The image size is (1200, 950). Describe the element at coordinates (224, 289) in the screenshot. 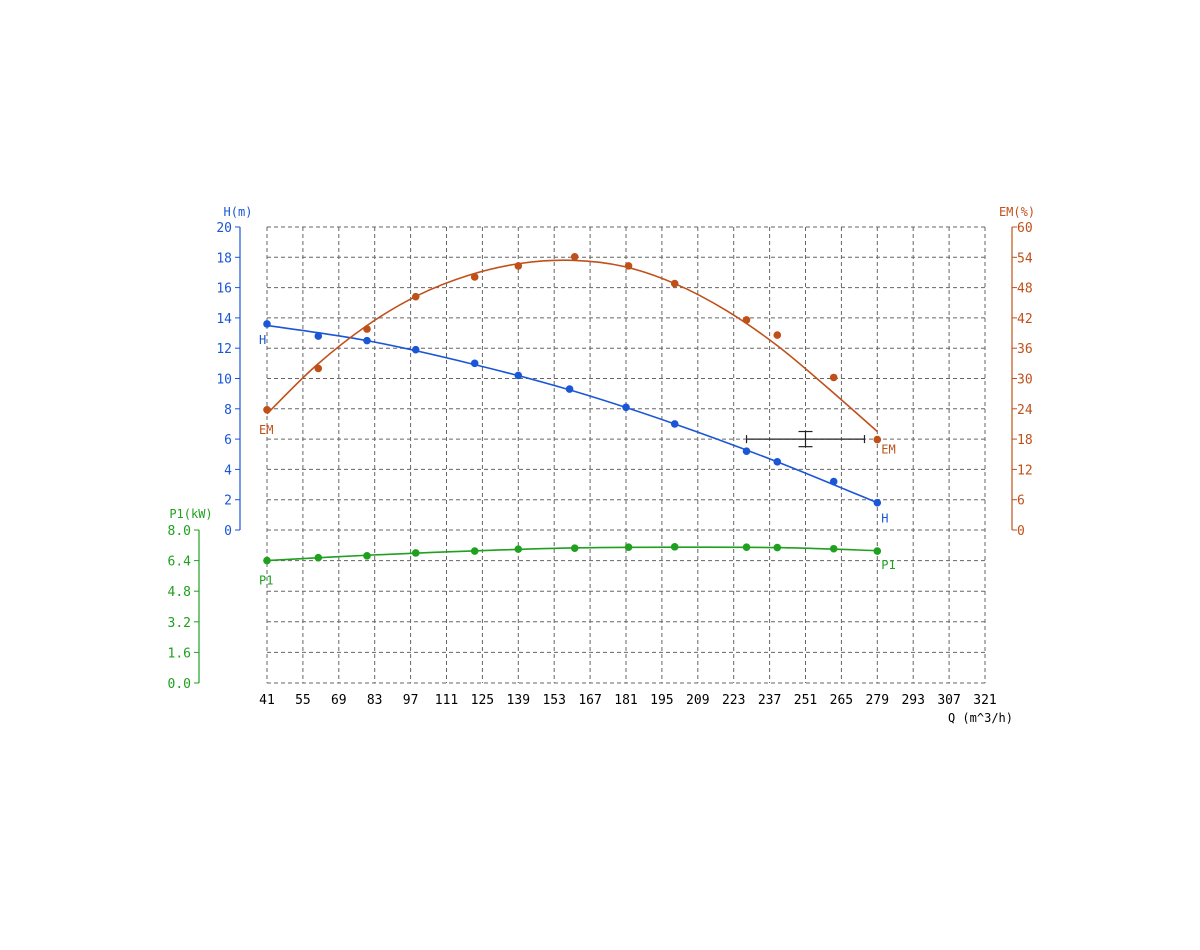

I see `h-tick-label: 16` at that location.